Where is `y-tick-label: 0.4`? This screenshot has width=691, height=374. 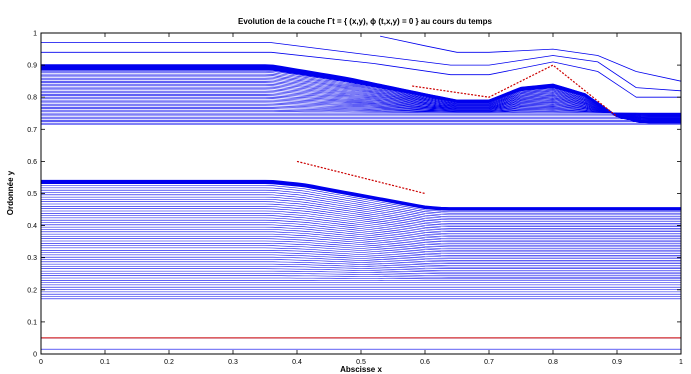 y-tick-label: 0.4 is located at coordinates (32, 226).